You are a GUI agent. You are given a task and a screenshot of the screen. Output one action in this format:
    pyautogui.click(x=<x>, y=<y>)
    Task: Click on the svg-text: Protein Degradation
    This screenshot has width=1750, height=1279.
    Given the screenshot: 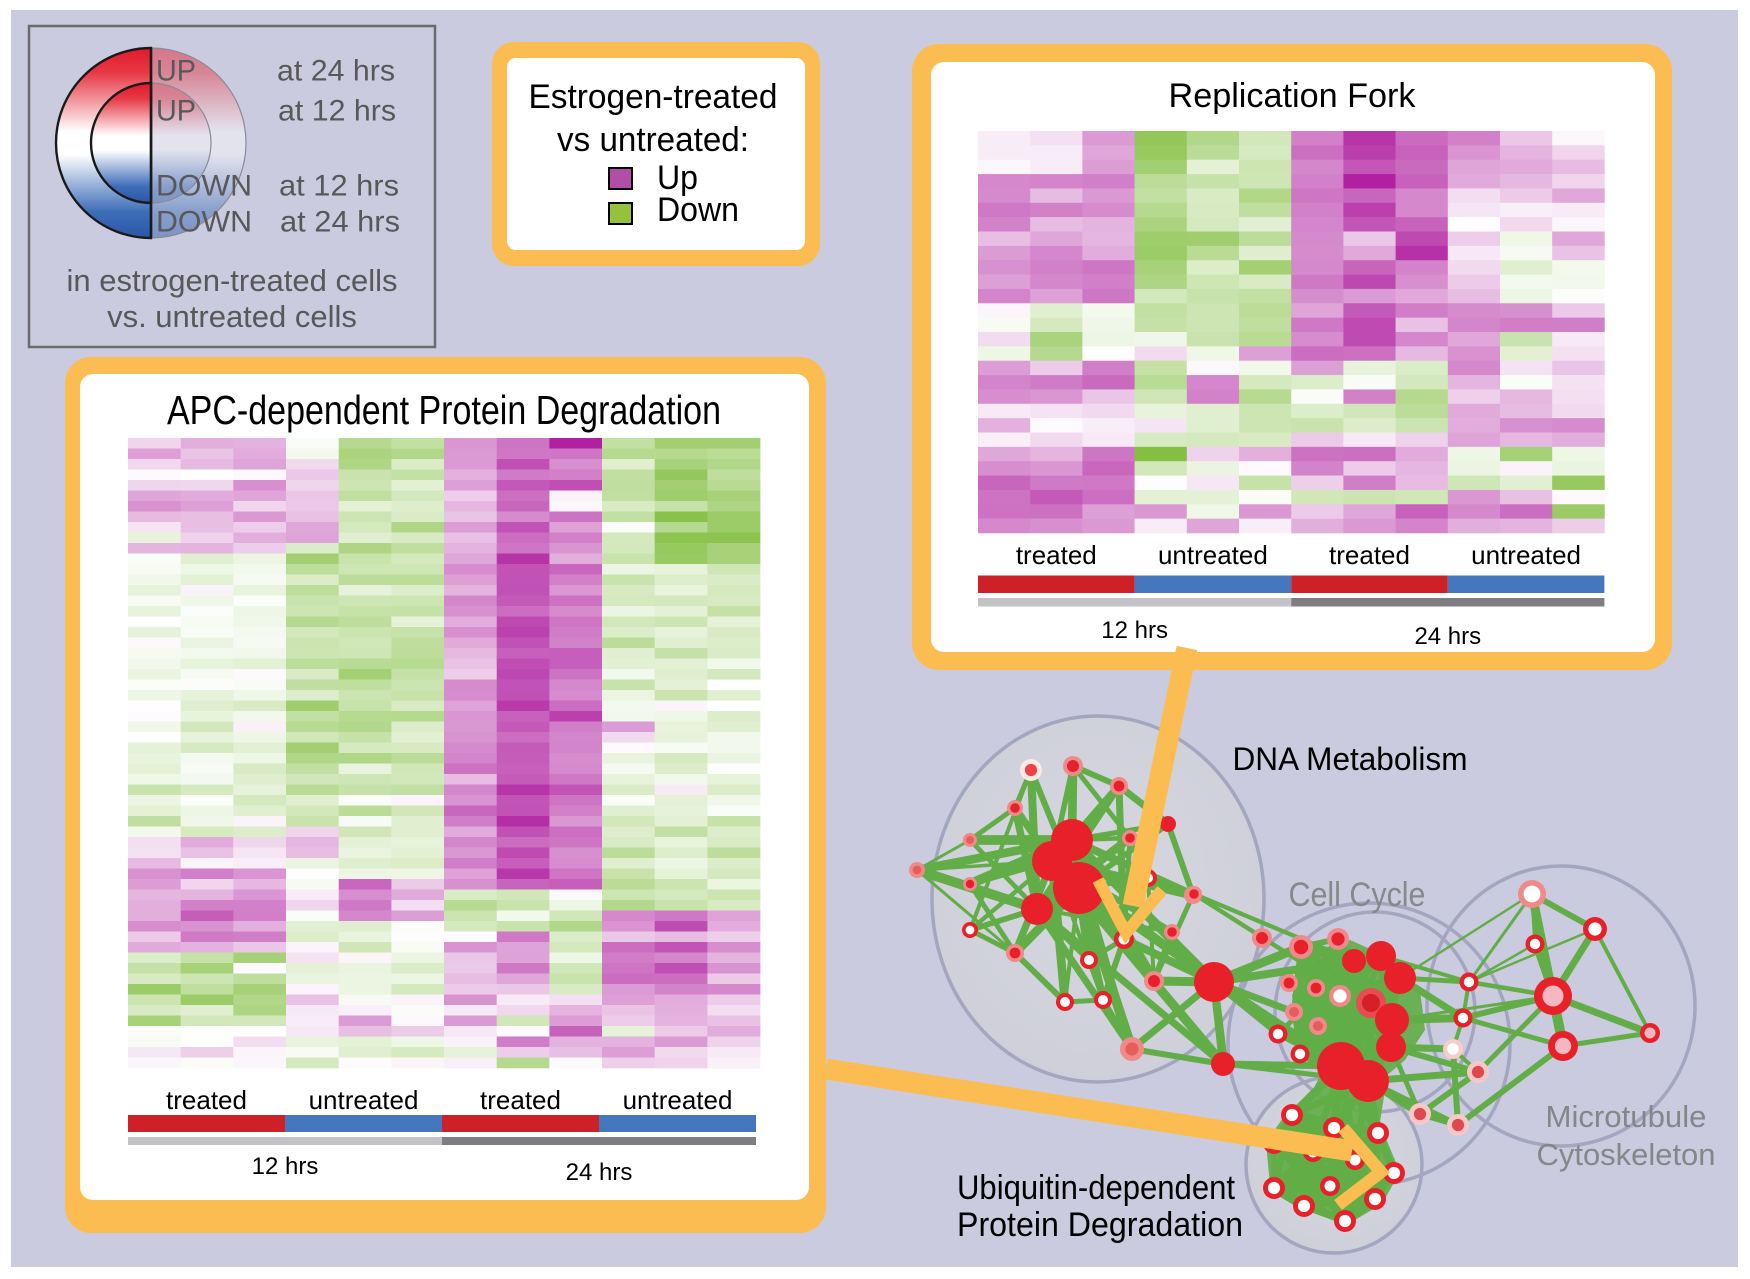 What is the action you would take?
    pyautogui.click(x=1100, y=1225)
    